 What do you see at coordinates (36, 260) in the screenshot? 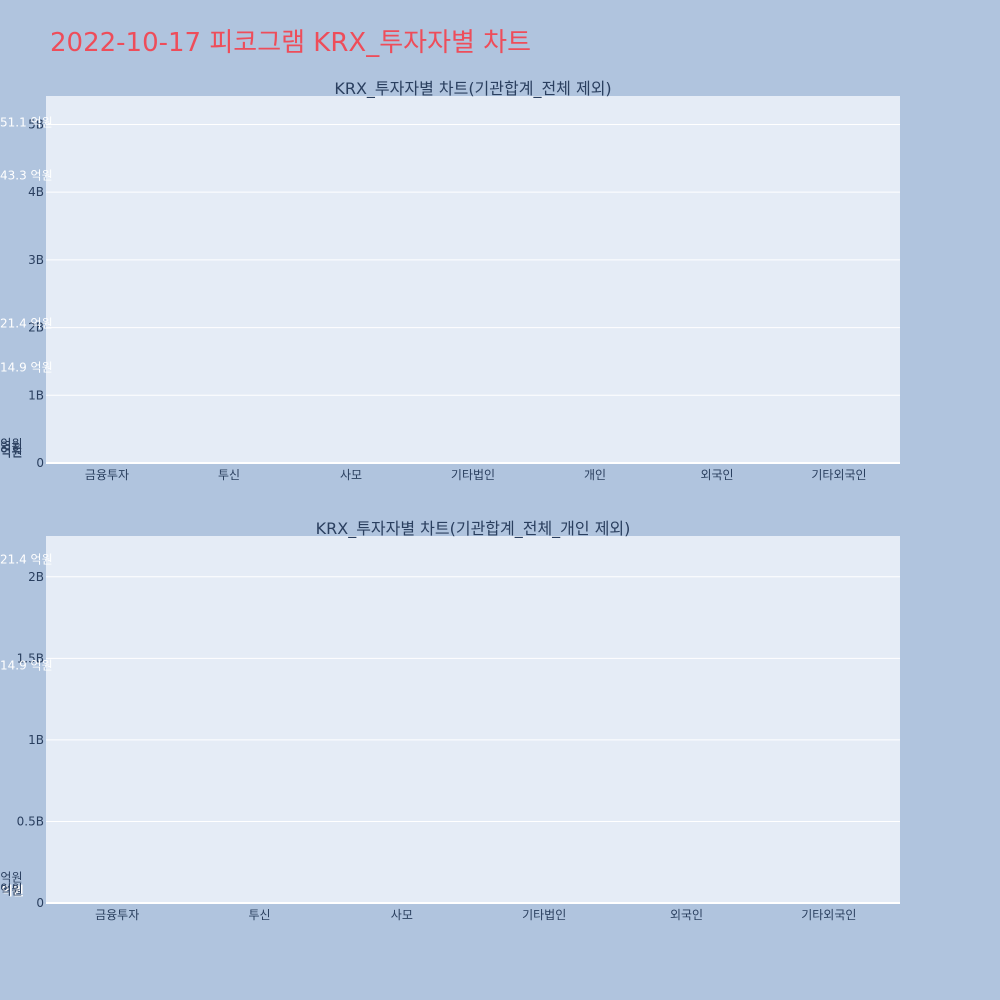
I see `y-tick-label: 3B` at bounding box center [36, 260].